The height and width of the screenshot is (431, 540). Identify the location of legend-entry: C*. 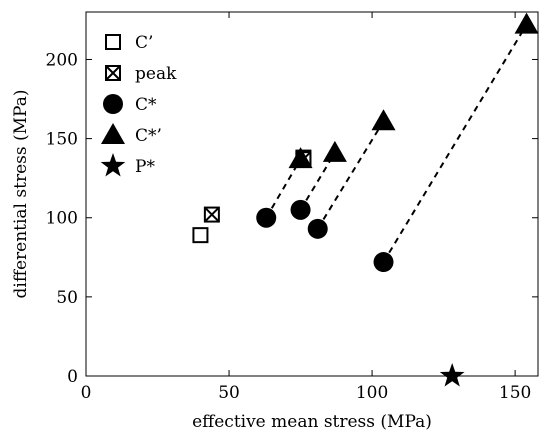
(130, 104).